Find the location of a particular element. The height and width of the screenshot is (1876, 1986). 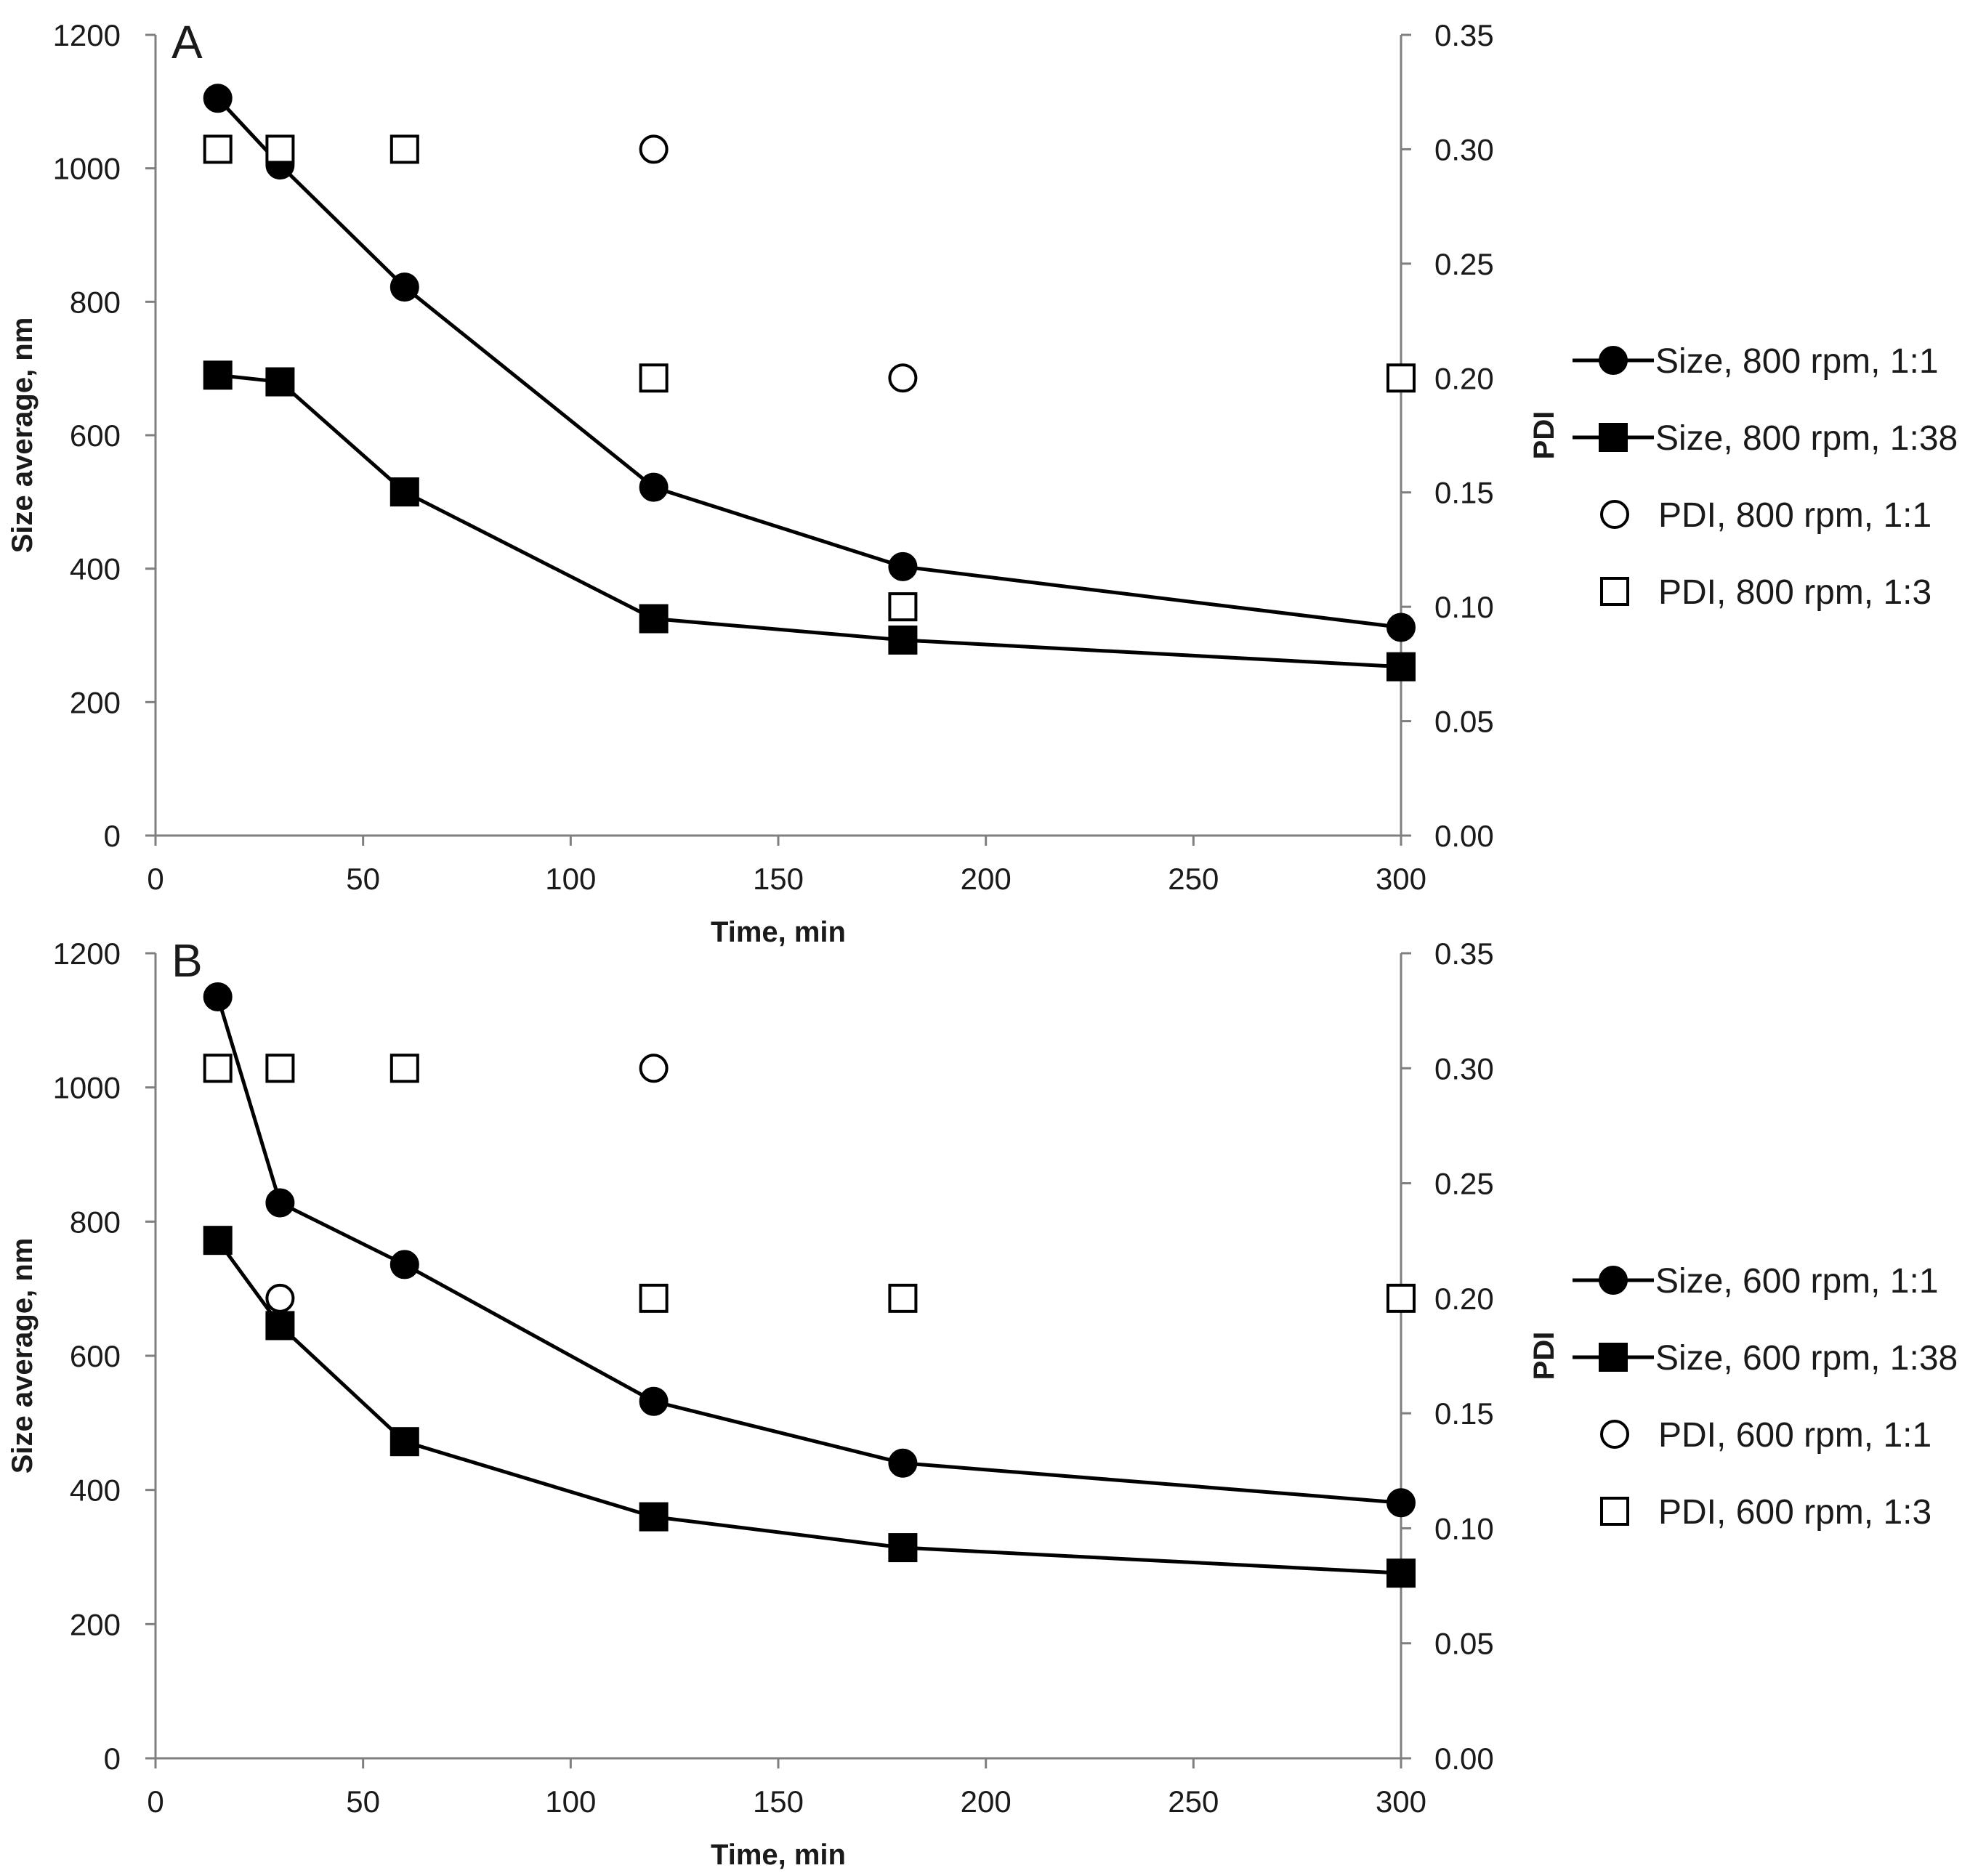

series-filled-square is located at coordinates (809, 1407).